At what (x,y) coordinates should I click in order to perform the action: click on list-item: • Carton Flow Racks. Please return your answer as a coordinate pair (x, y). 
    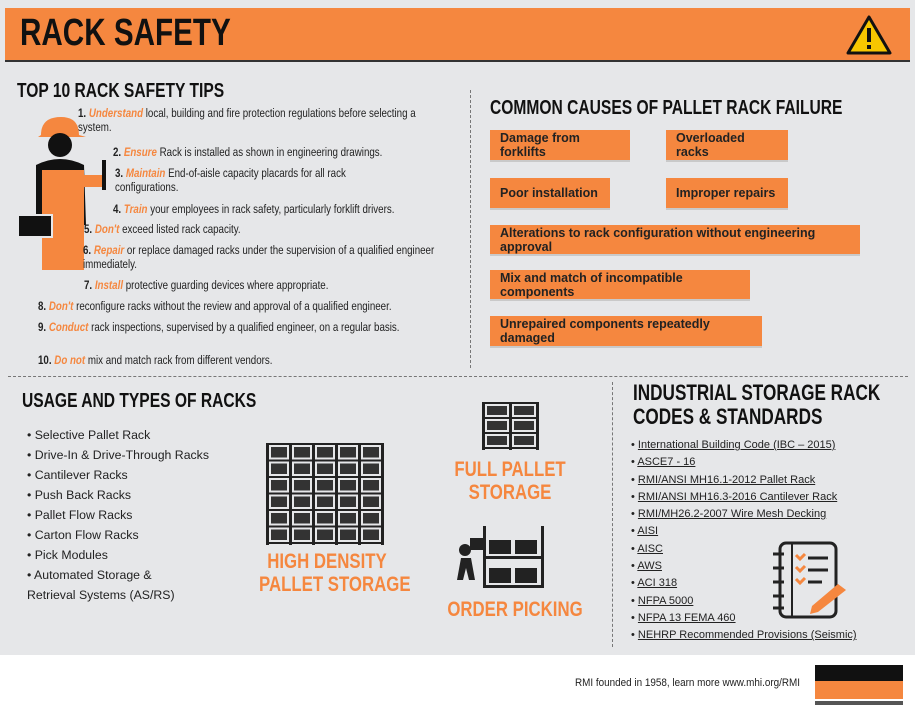
    Looking at the image, I should click on (83, 535).